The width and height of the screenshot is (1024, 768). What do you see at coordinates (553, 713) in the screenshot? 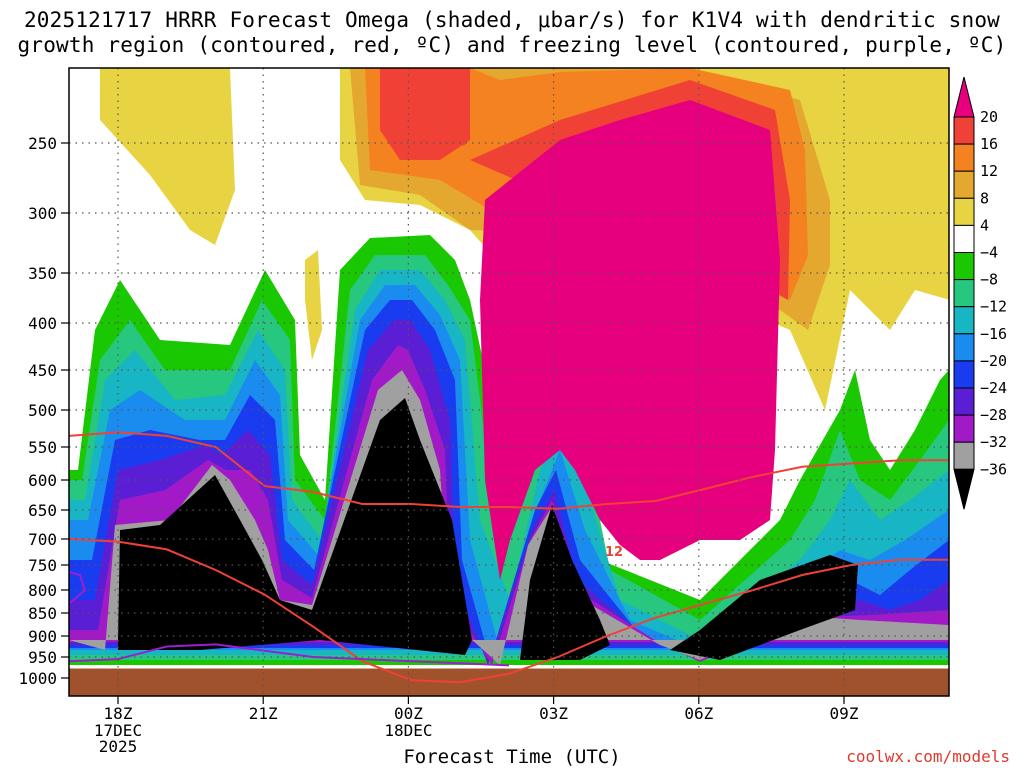
I see `x-tick-label: 03Z` at bounding box center [553, 713].